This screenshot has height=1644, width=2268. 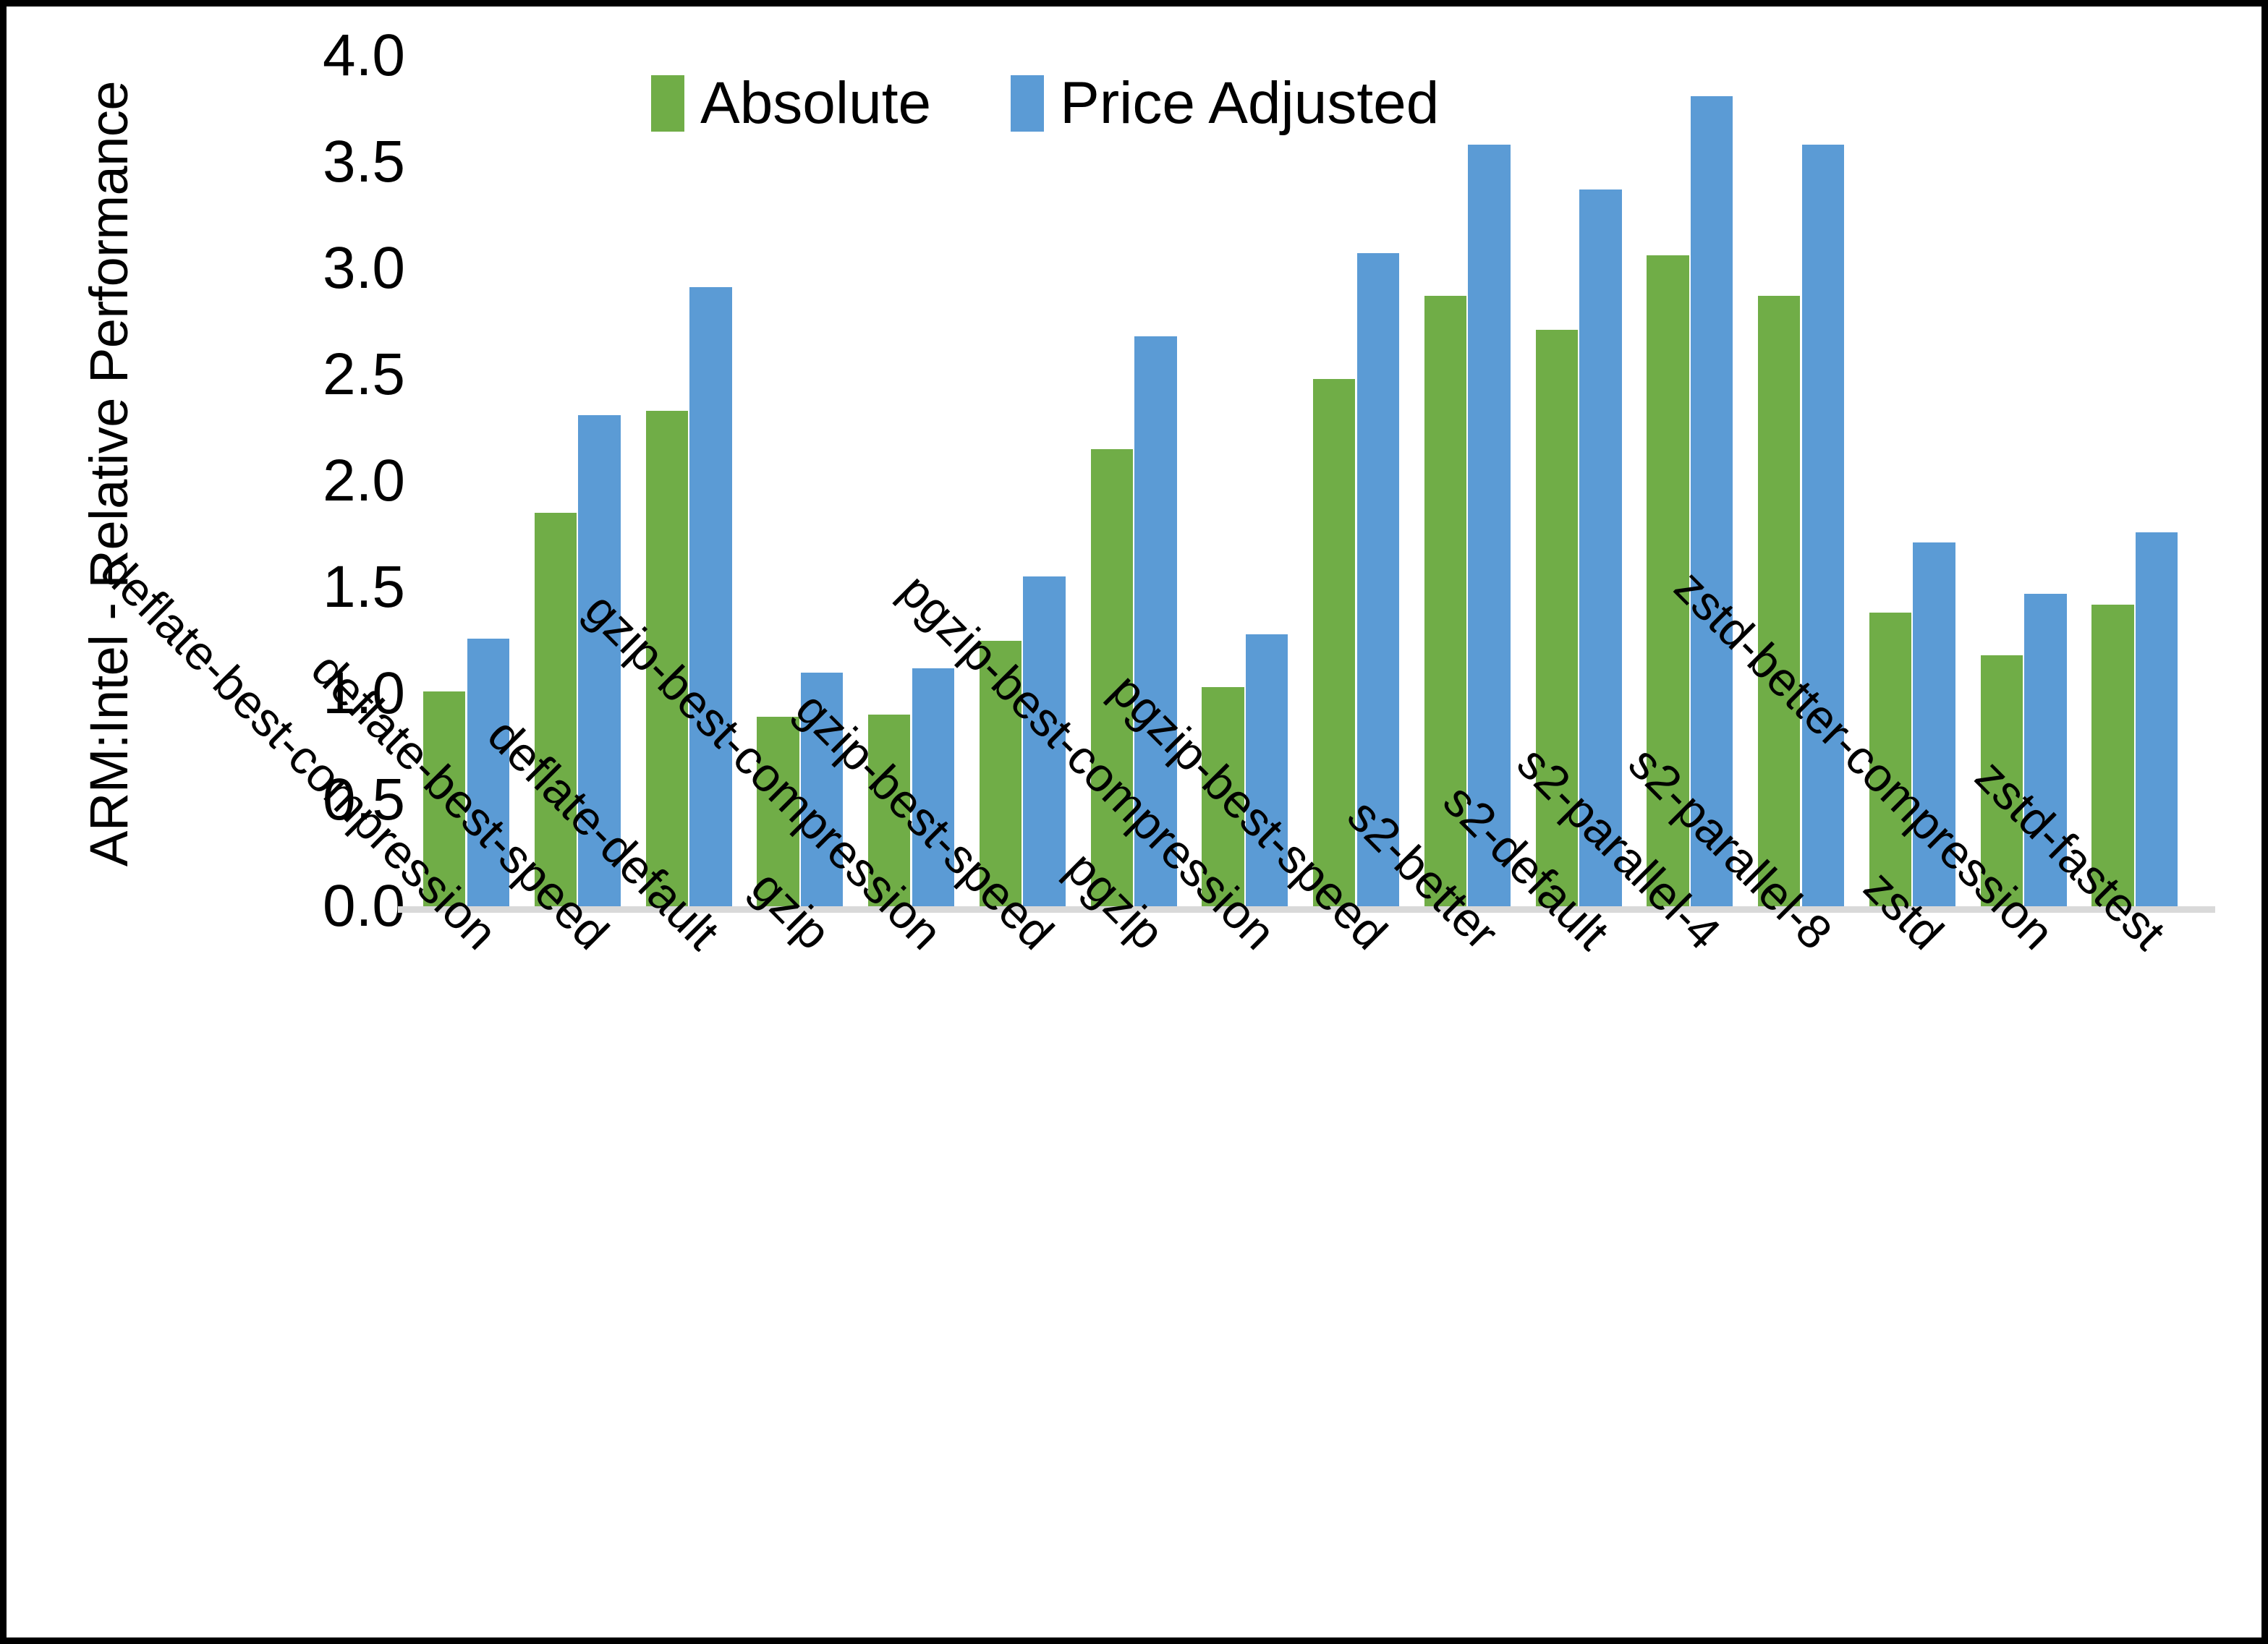 What do you see at coordinates (364, 55) in the screenshot?
I see `y-tick-label: 4.0` at bounding box center [364, 55].